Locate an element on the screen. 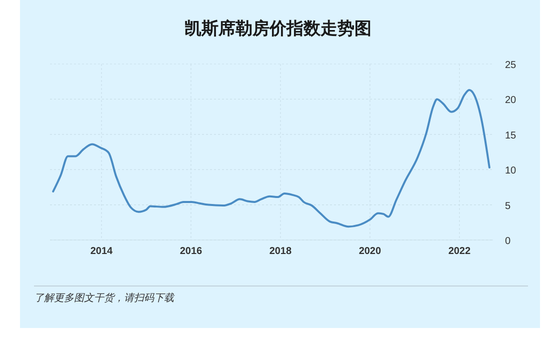 The height and width of the screenshot is (343, 556). y-tick-label: 15 is located at coordinates (511, 136).